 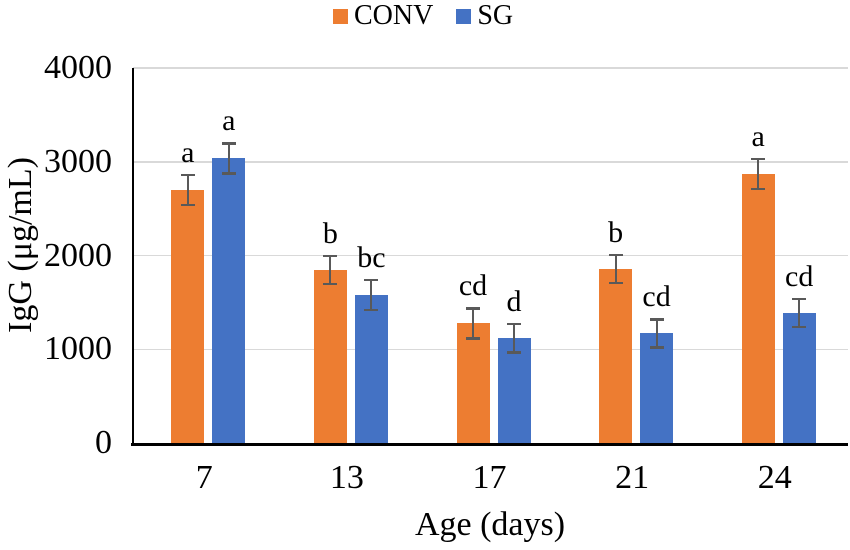 What do you see at coordinates (495, 15) in the screenshot?
I see `legend-label-sg: SG` at bounding box center [495, 15].